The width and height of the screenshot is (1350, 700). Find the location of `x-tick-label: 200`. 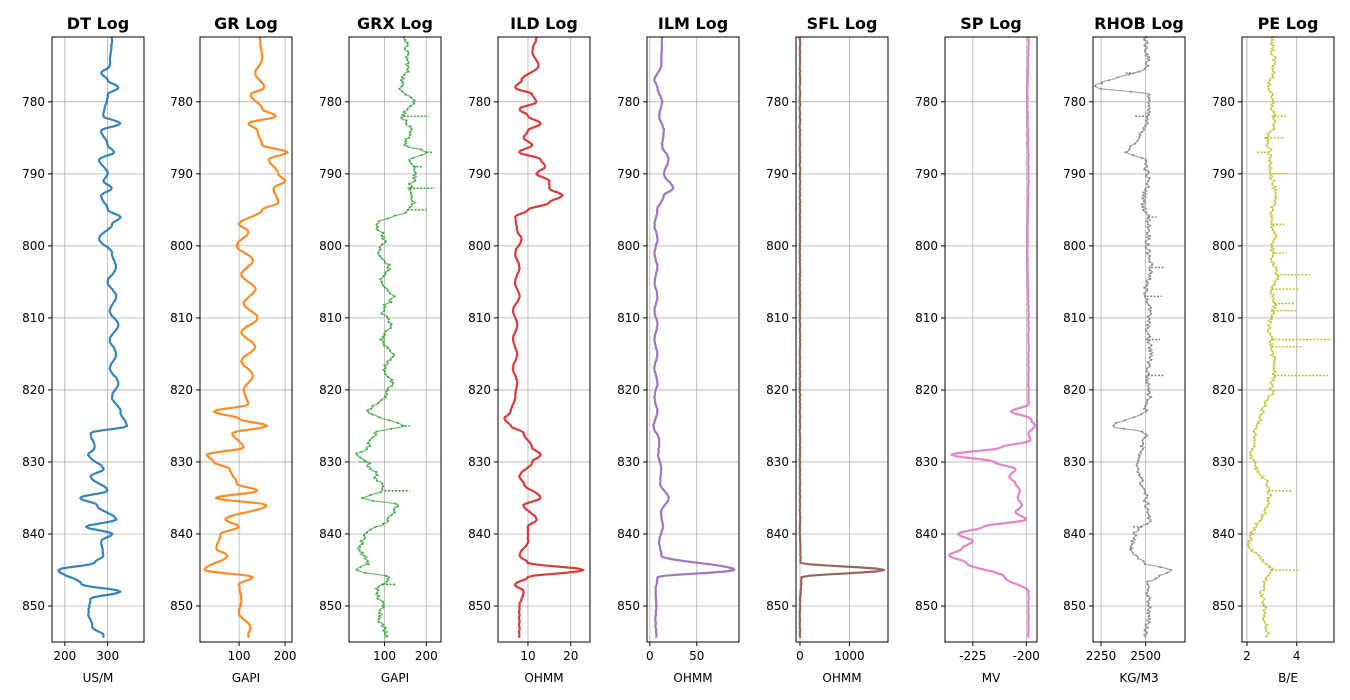

x-tick-label: 200 is located at coordinates (426, 656).